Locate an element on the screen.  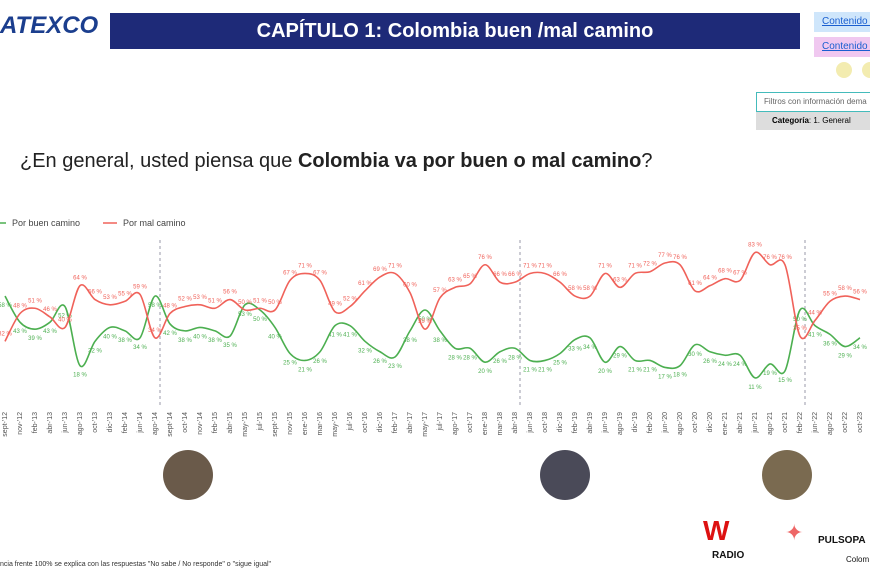
data-label: 25 % is located at coordinates (560, 364).